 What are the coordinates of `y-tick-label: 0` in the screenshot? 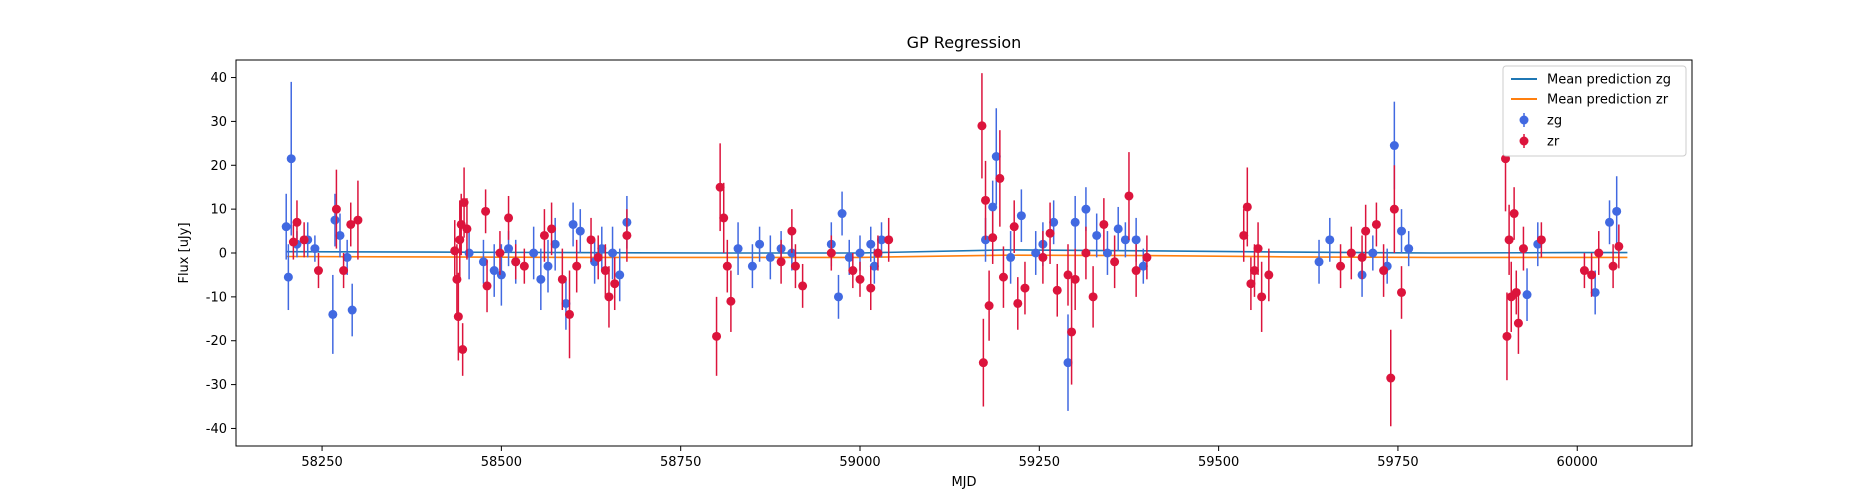 It's located at (223, 254).